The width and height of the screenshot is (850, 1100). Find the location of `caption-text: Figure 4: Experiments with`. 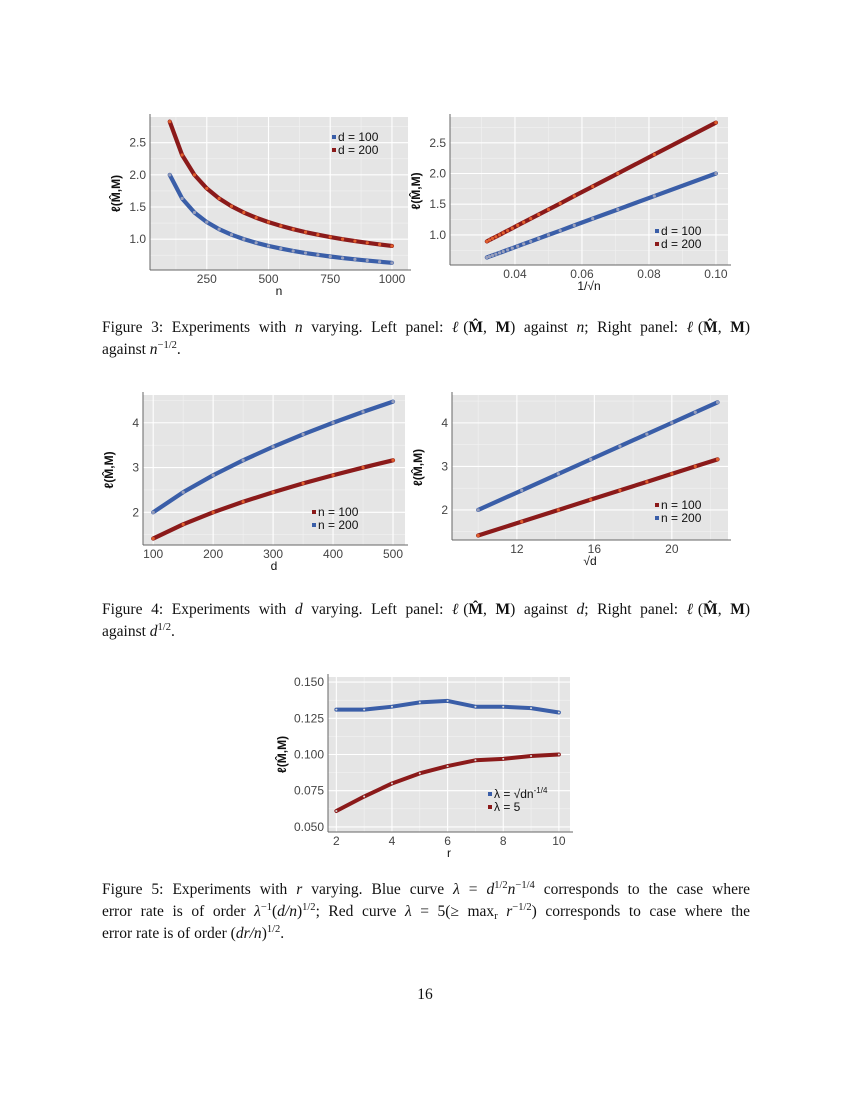

caption-text: Figure 4: Experiments with is located at coordinates (198, 609).